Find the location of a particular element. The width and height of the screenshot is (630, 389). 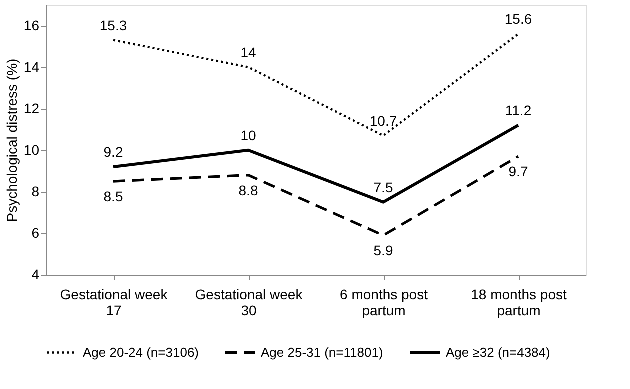

legend-label: Age 25-31 (n=11801) is located at coordinates (322, 352).